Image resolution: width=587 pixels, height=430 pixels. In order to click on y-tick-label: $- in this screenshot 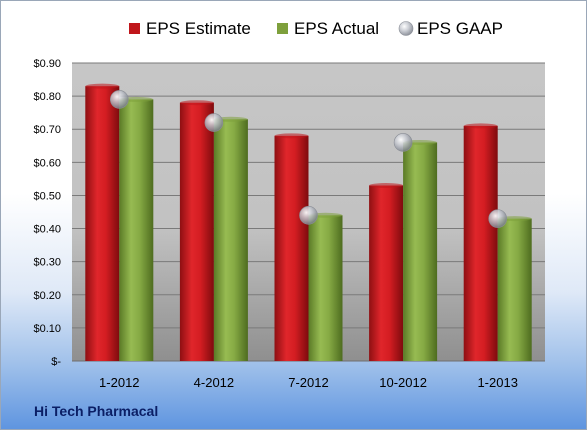, I will do `click(56, 362)`.